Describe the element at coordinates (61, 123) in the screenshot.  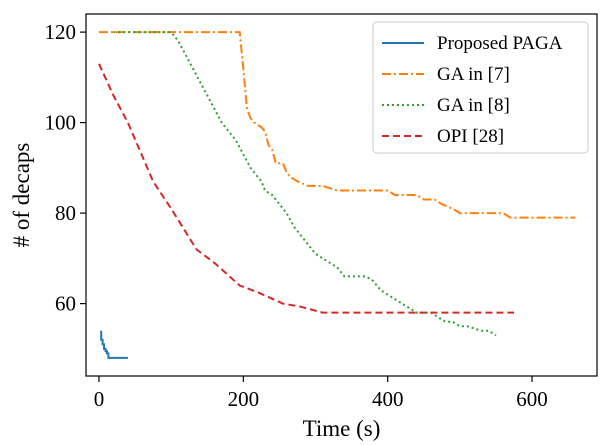
I see `y-tick-label: 100` at that location.